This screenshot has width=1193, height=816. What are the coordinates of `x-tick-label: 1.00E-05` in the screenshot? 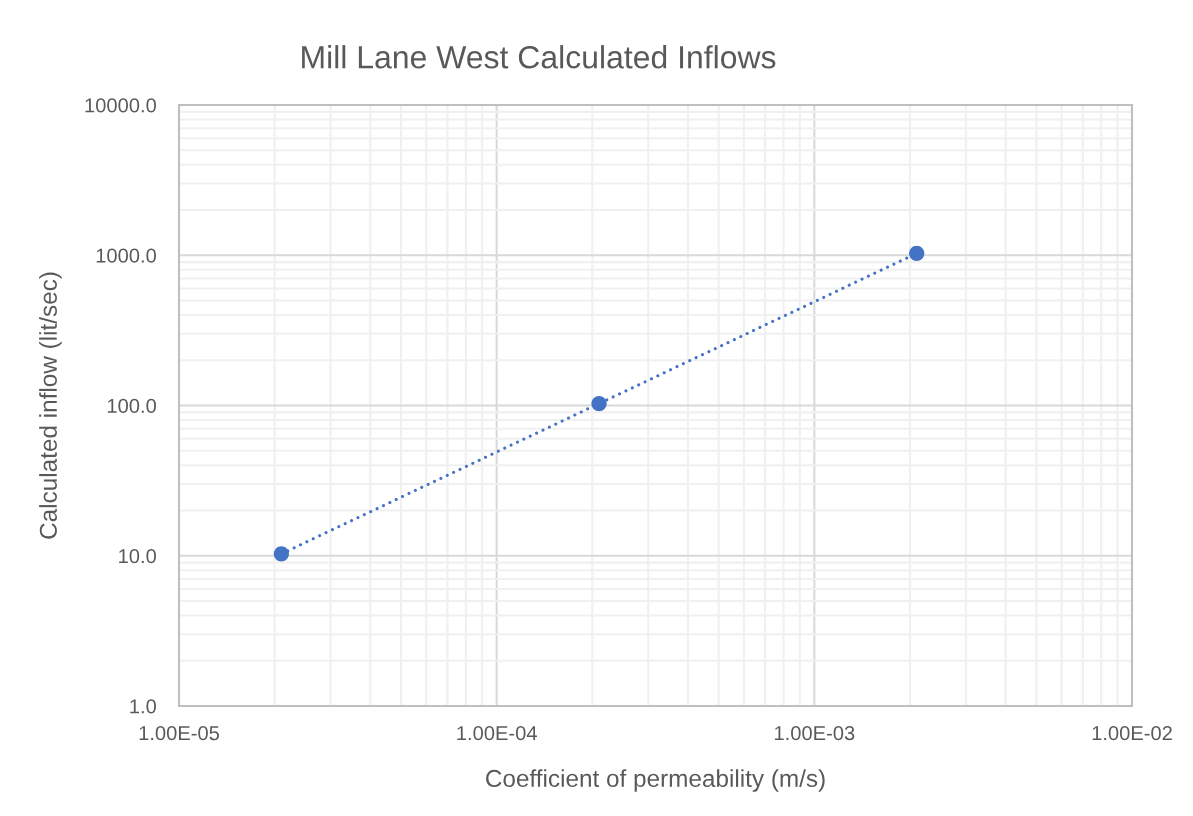 It's located at (179, 733).